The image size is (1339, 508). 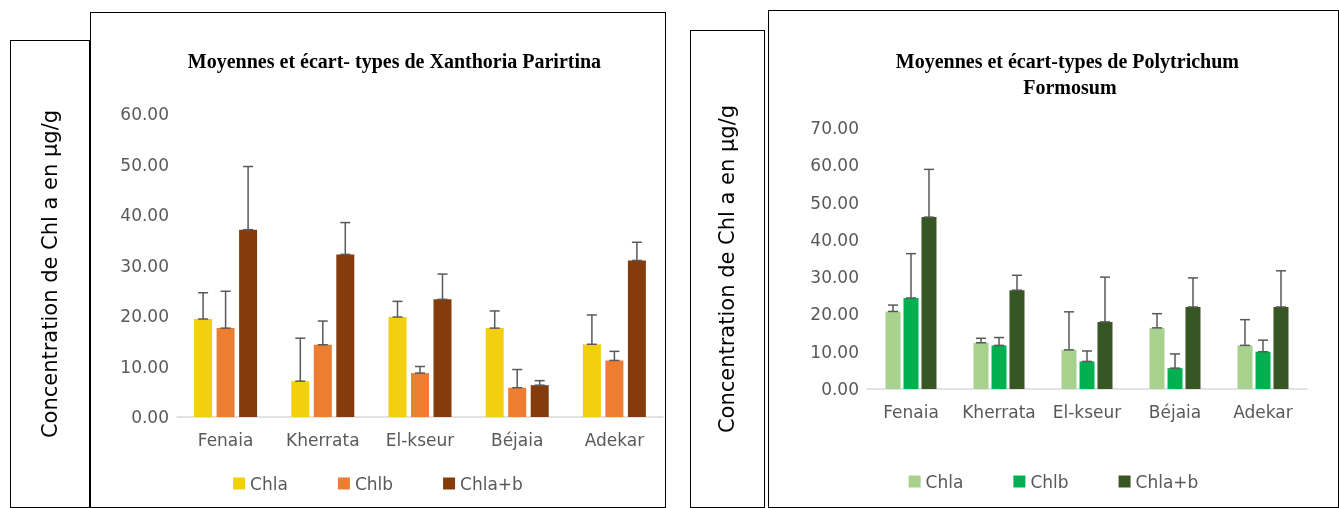 What do you see at coordinates (834, 128) in the screenshot?
I see `y-tick-label: 70.00` at bounding box center [834, 128].